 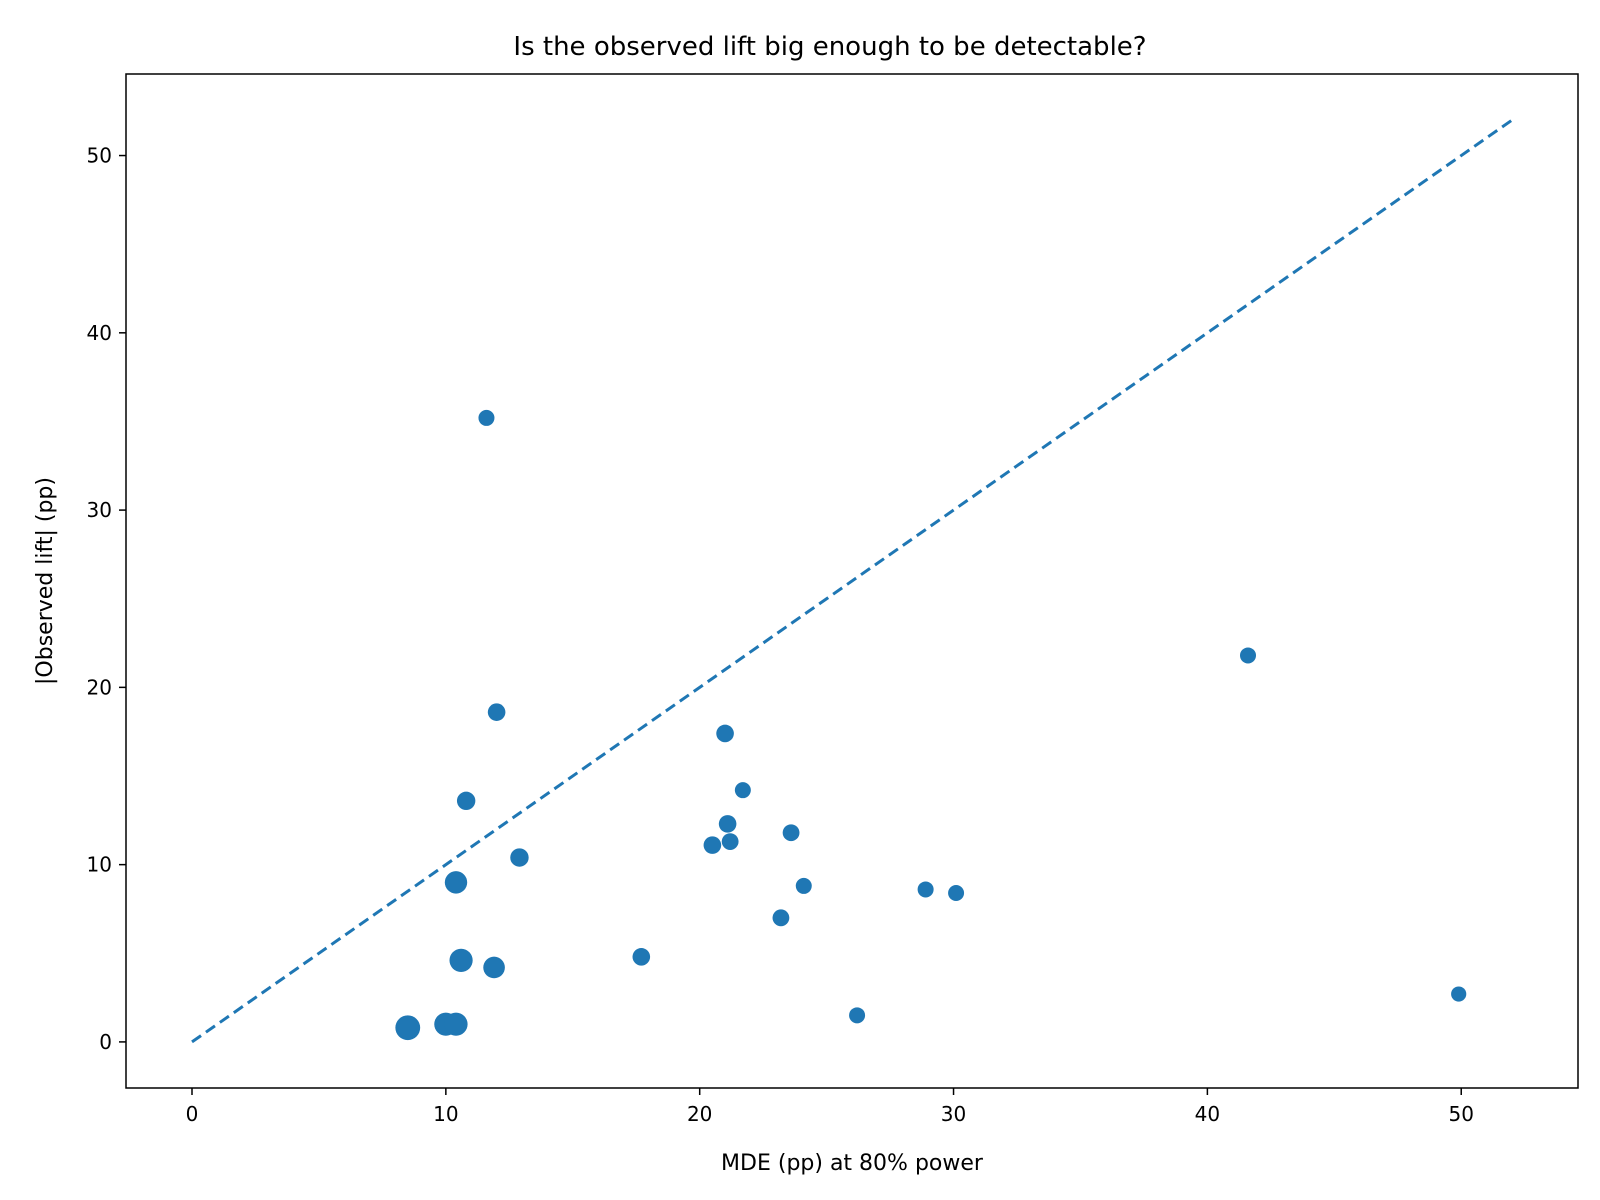 What do you see at coordinates (830, 1107) in the screenshot?
I see `x-ticks: 0 10 20 30 40 50` at bounding box center [830, 1107].